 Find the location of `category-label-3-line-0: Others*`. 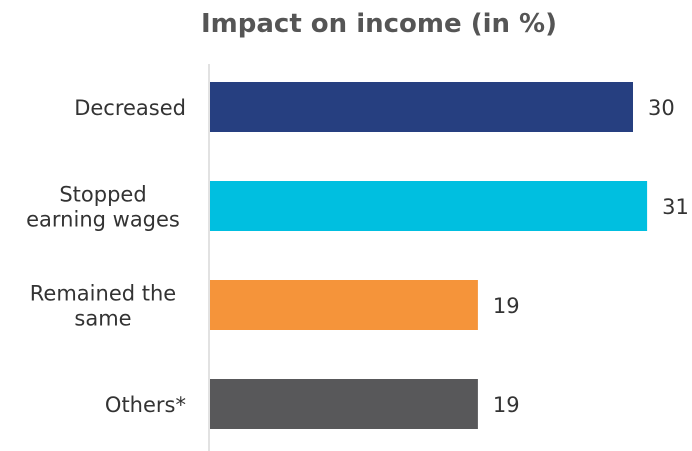

category-label-3-line-0: Others* is located at coordinates (145, 405).